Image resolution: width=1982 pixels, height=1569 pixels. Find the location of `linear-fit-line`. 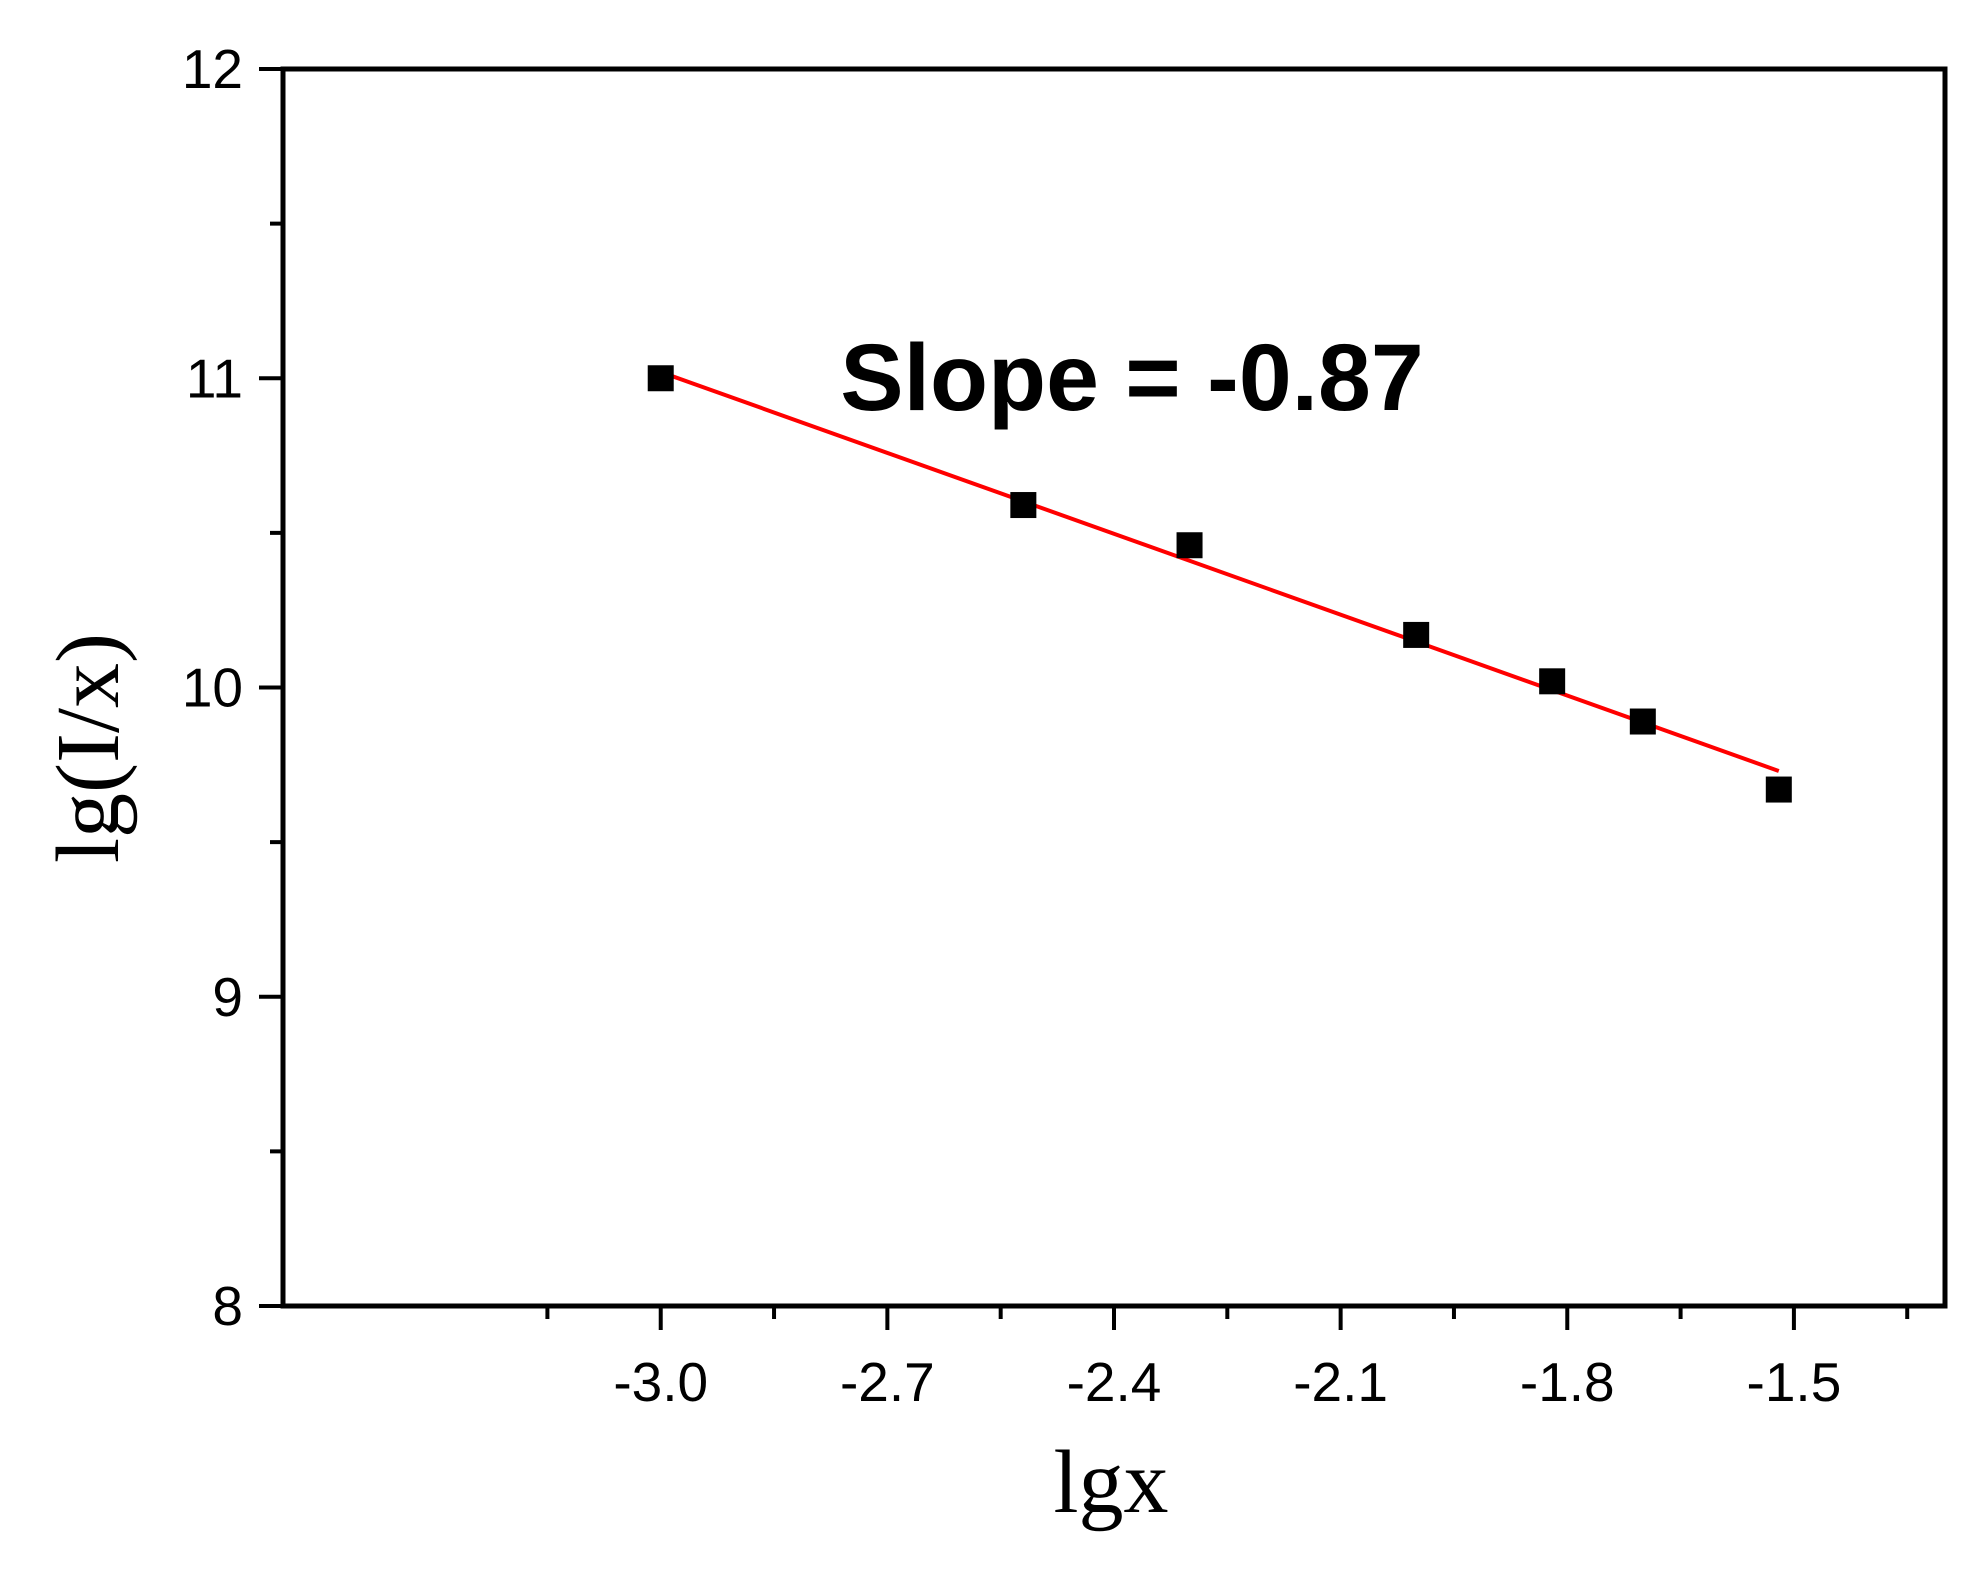

linear-fit-line is located at coordinates (1220, 571).